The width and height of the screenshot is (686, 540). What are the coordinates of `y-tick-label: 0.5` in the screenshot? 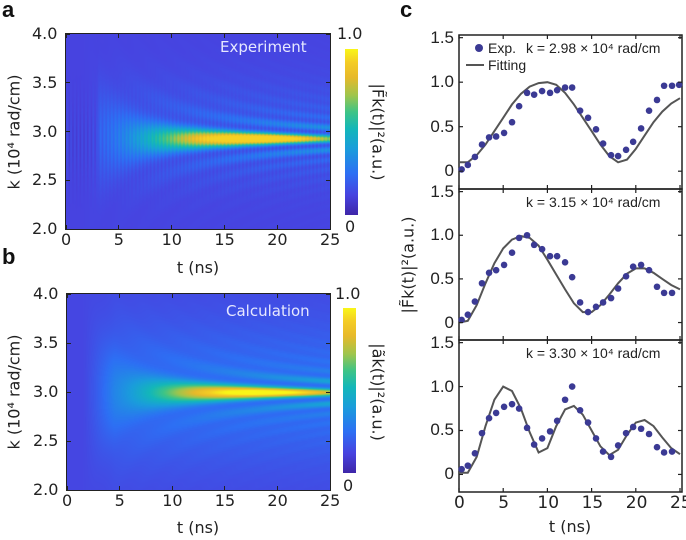 It's located at (442, 126).